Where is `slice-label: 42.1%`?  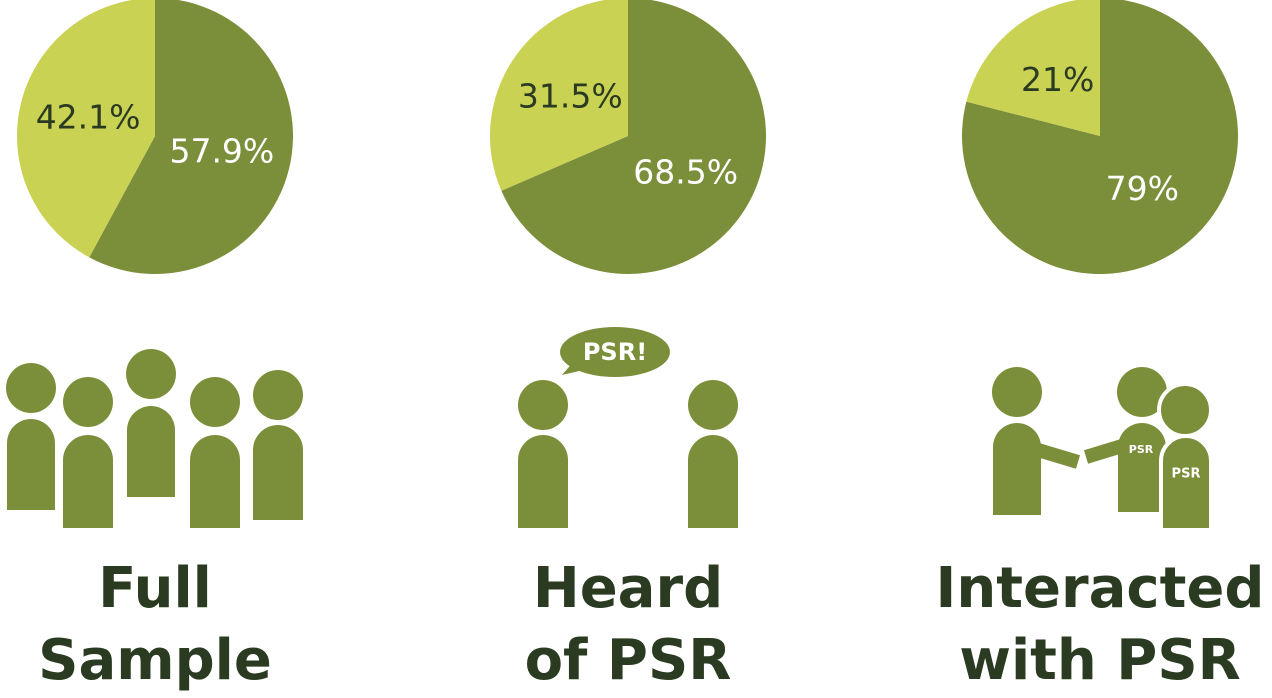
slice-label: 42.1% is located at coordinates (88, 117).